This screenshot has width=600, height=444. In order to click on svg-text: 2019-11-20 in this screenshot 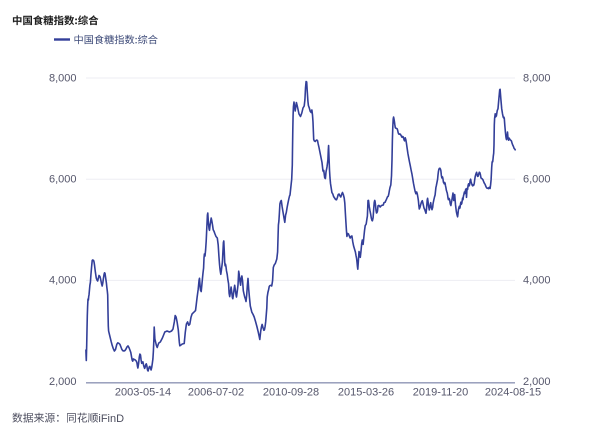, I will do `click(440, 393)`.